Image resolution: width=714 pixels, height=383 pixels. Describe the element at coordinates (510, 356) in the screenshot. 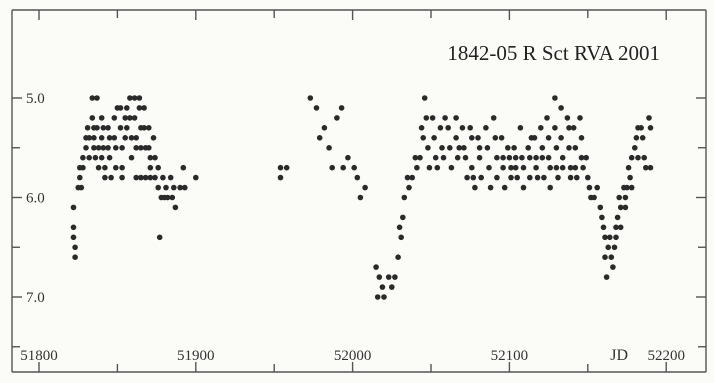

I see `x-tick-label: 52100` at that location.